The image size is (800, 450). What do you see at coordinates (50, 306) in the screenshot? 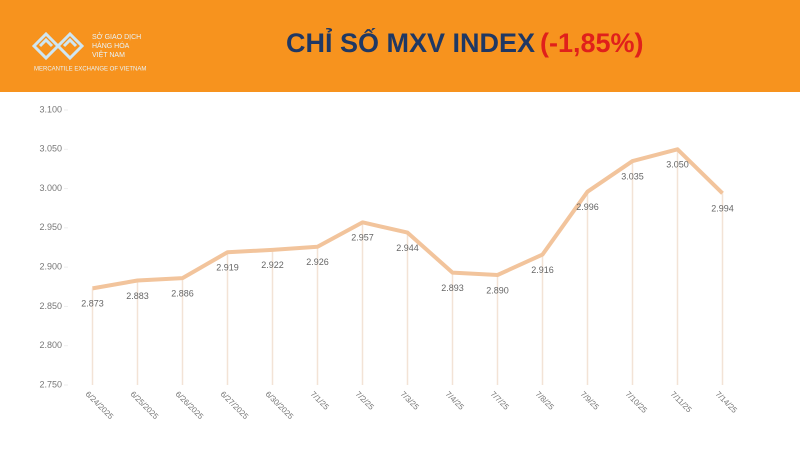
I see `y-tick-label: 2.850` at bounding box center [50, 306].